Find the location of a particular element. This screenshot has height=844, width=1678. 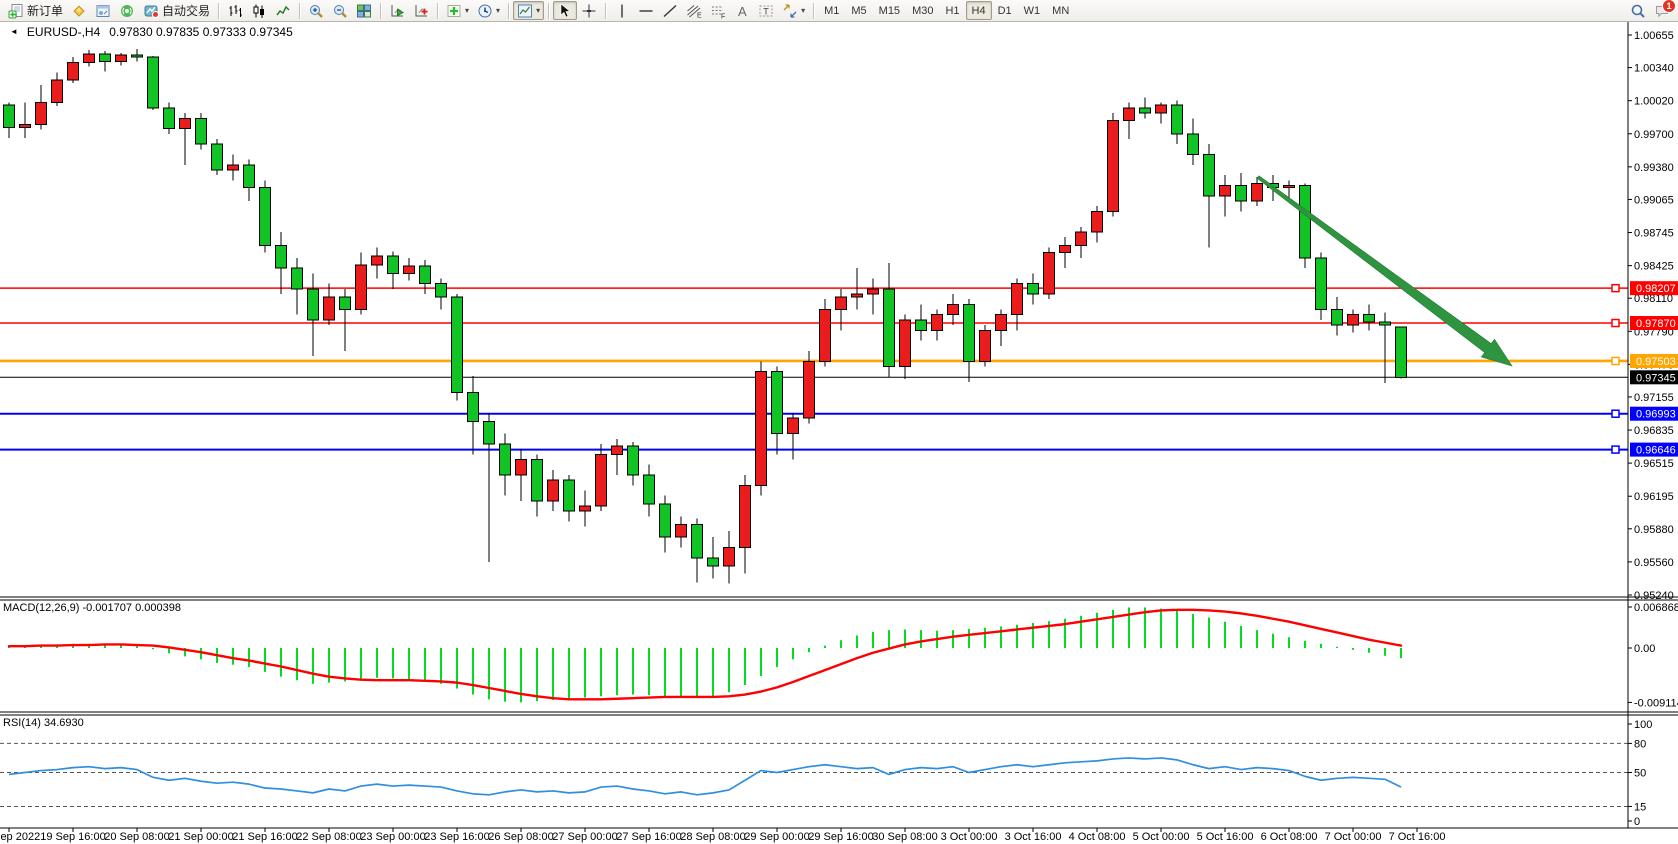

auto-scroll-button is located at coordinates (397, 10).